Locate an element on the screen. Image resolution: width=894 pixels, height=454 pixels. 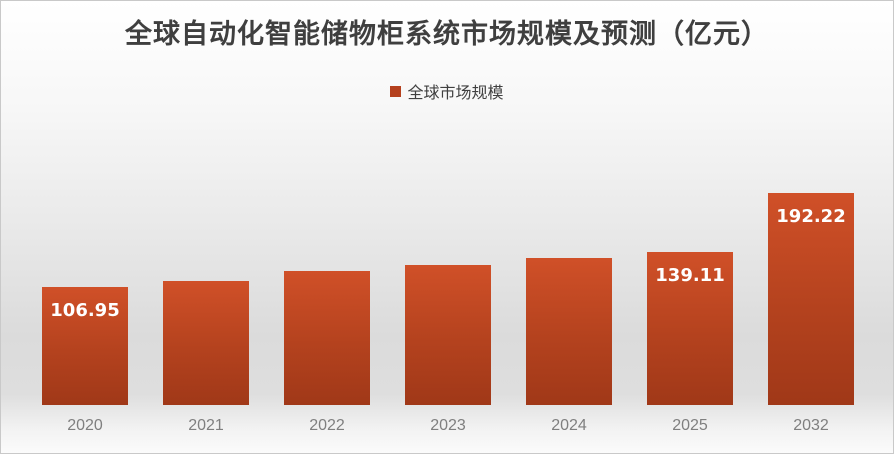
chart-title: 全球自动化智能储物柜系统市场规模及预测（亿元） is located at coordinates (447, 34).